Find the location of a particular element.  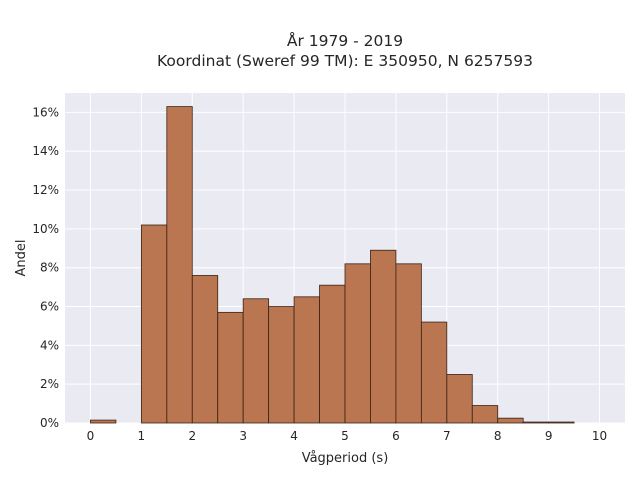

chart-title-line-1: År 1979 - 2019 is located at coordinates (345, 40).